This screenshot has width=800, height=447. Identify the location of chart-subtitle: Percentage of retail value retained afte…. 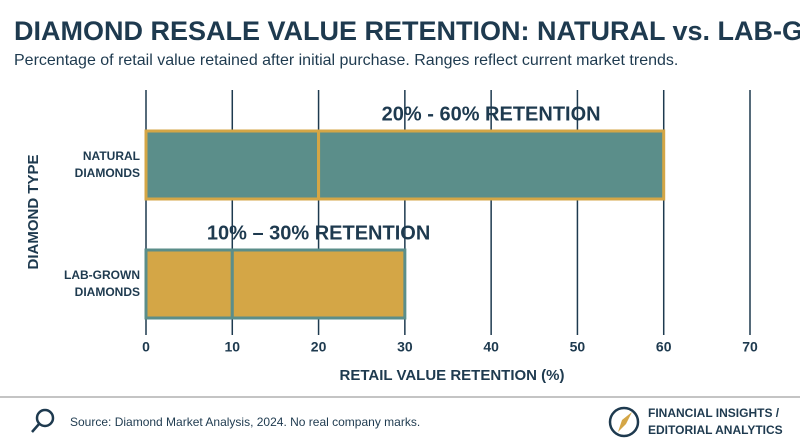
(346, 60).